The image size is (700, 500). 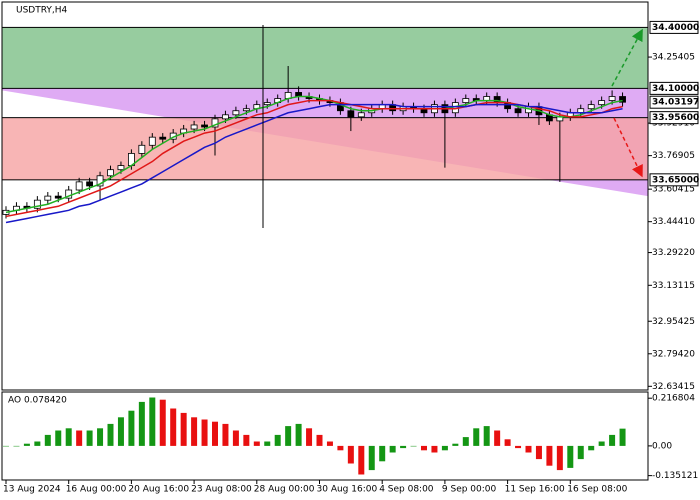 I want to click on x-tick-label: 28 Aug 00:00, so click(x=284, y=490).